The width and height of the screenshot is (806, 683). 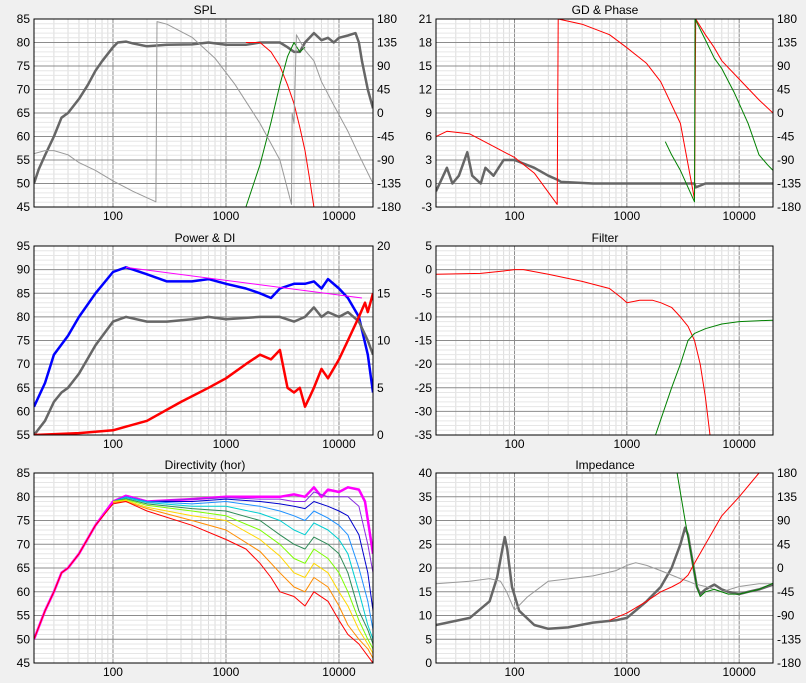 What do you see at coordinates (428, 113) in the screenshot?
I see `y-tick-label: 9` at bounding box center [428, 113].